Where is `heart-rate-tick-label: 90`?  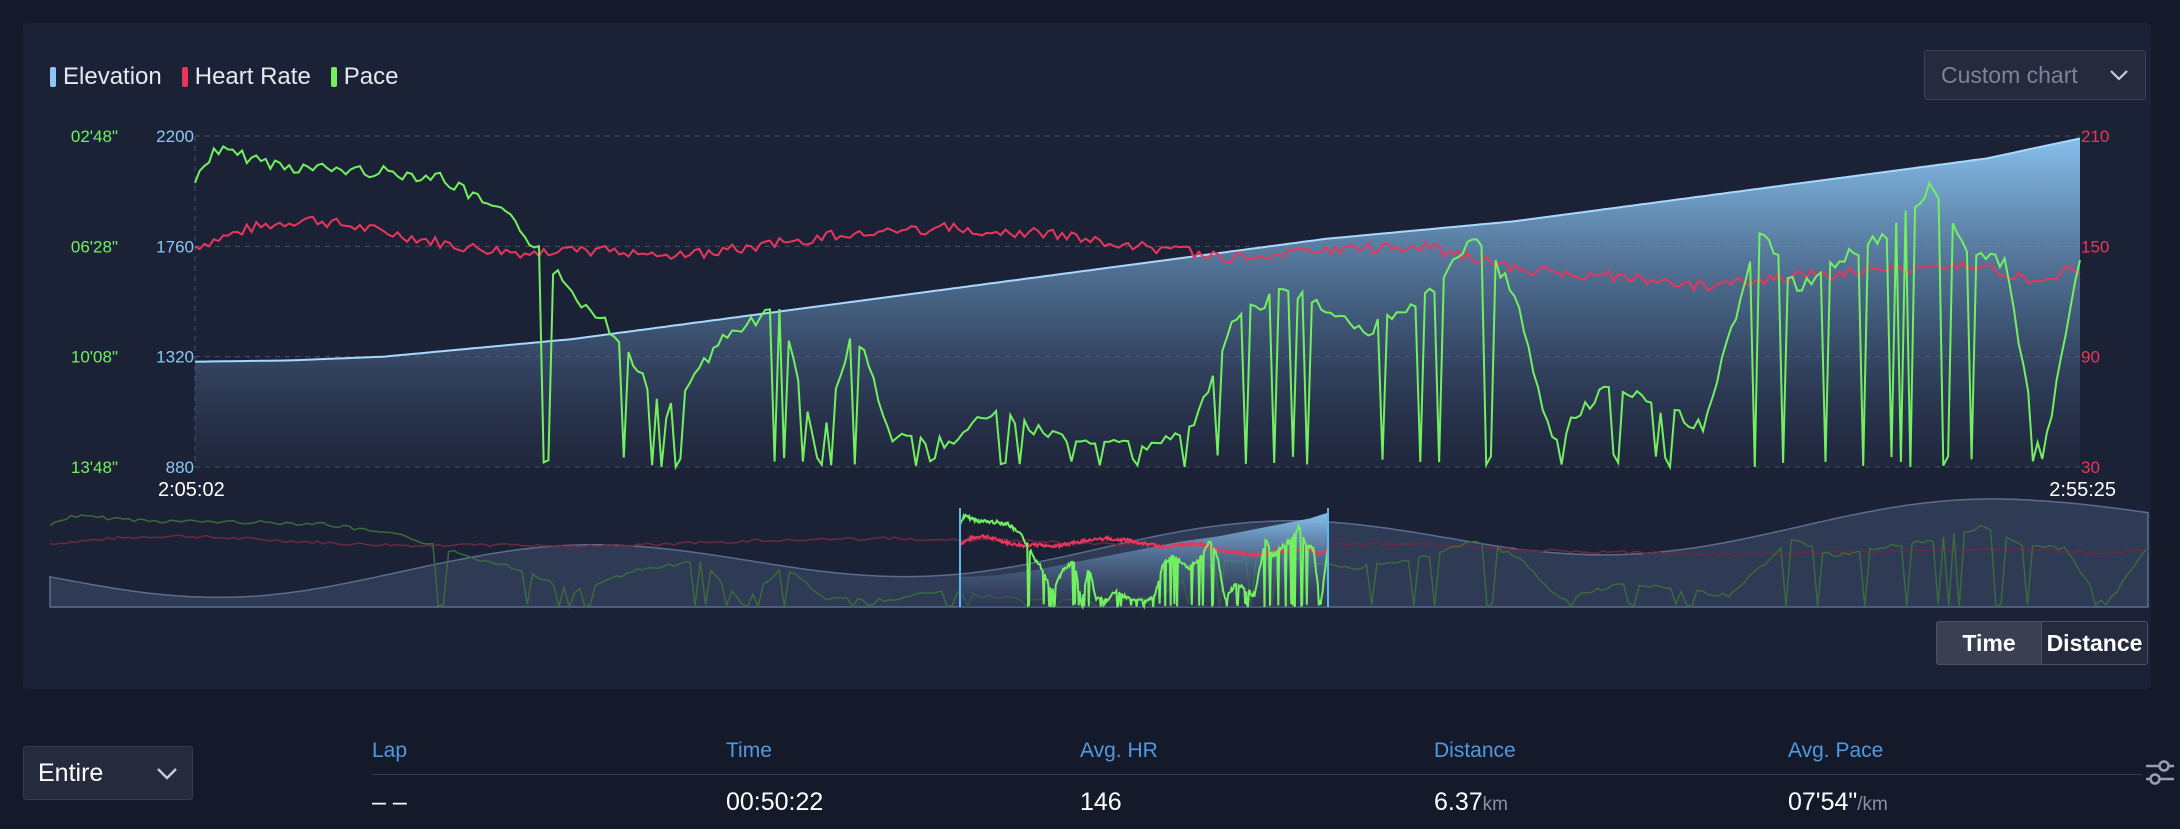
heart-rate-tick-label: 90 is located at coordinates (2090, 357).